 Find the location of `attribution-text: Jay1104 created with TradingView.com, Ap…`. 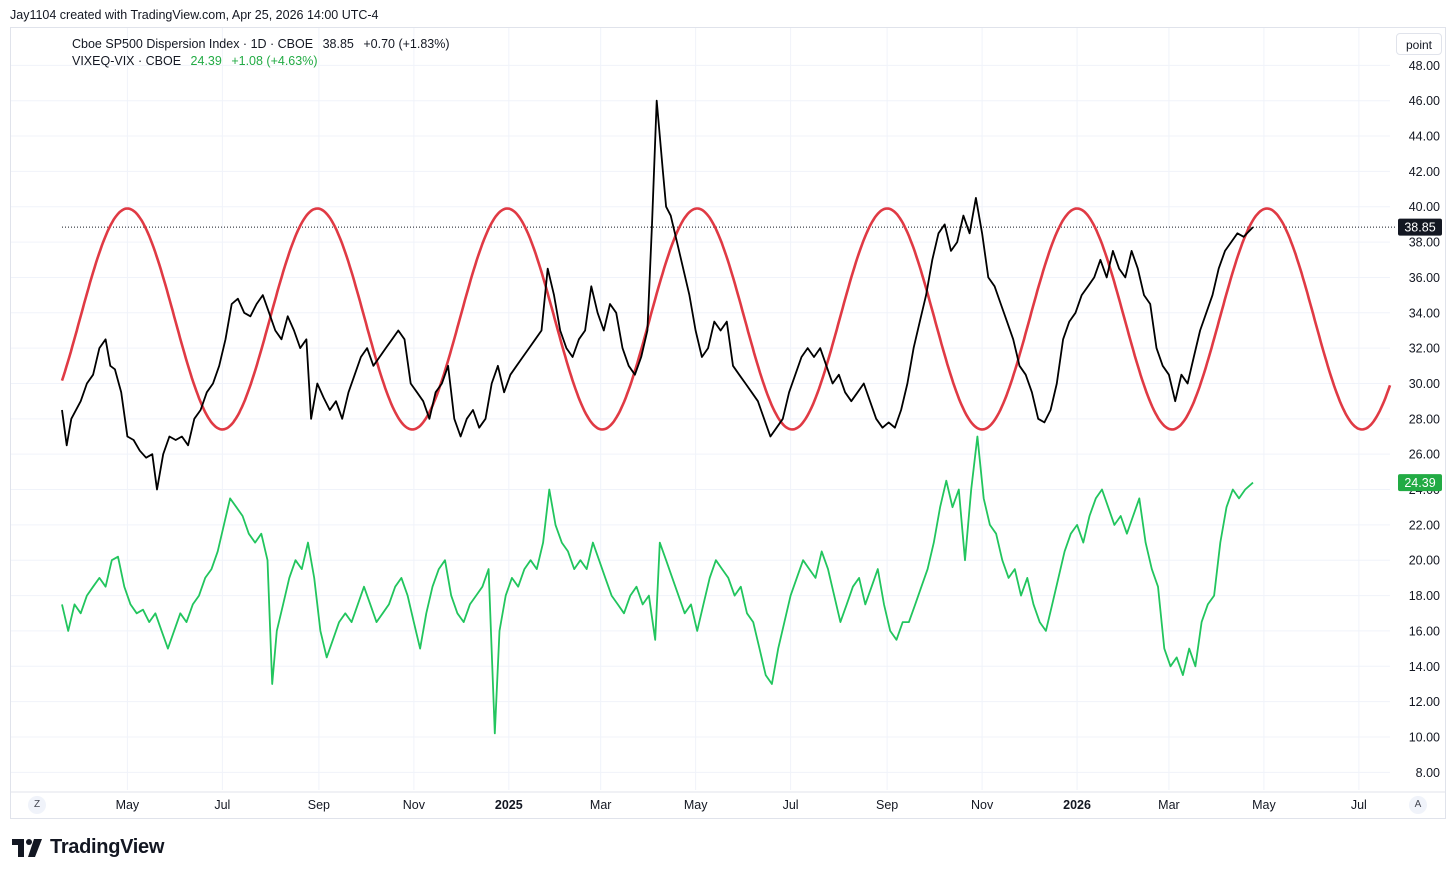

attribution-text: Jay1104 created with TradingView.com, Ap… is located at coordinates (194, 15).